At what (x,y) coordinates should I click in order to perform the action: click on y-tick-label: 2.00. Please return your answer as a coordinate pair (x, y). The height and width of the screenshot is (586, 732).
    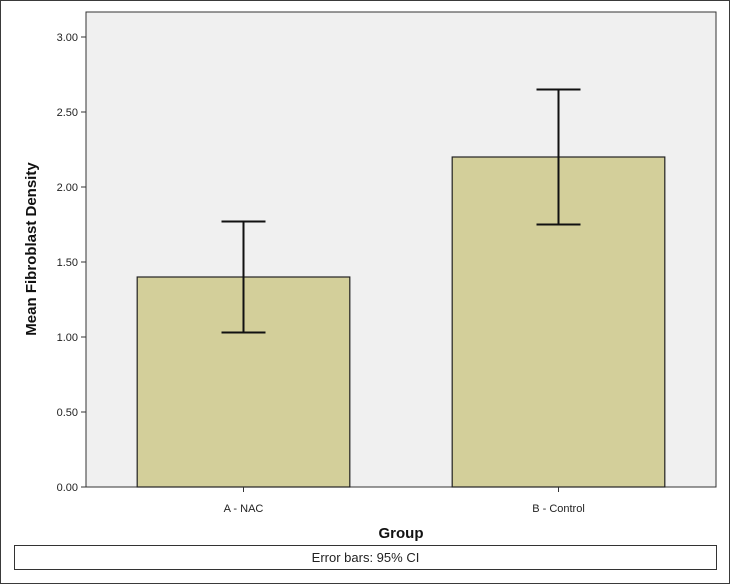
    Looking at the image, I should click on (67, 188).